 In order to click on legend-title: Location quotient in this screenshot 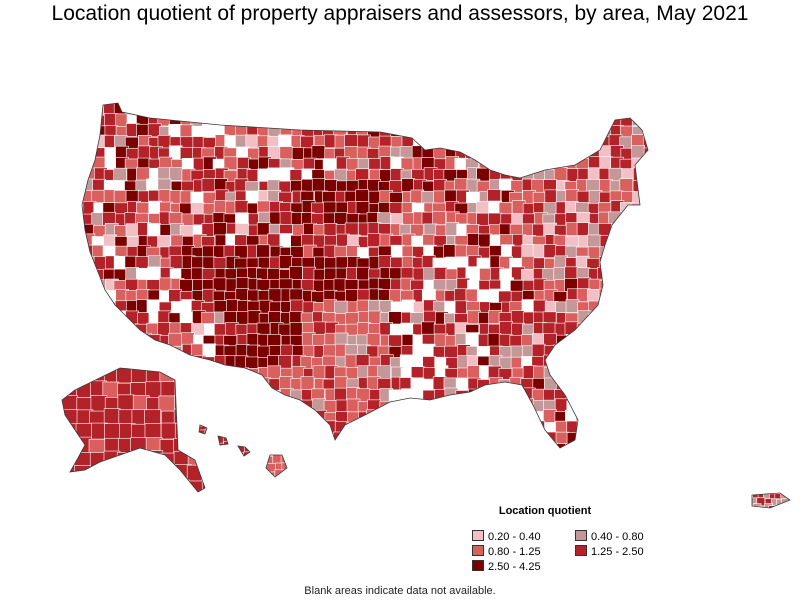, I will do `click(545, 511)`.